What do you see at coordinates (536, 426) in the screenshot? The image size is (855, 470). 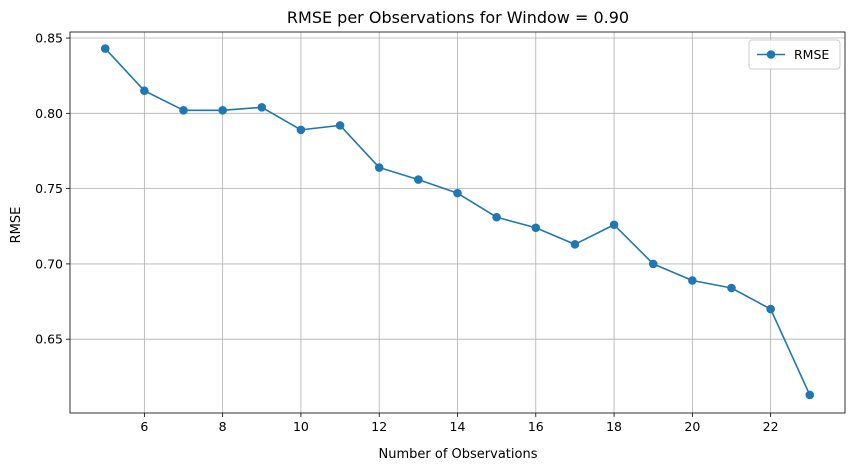 I see `x-tick-label: 16` at bounding box center [536, 426].